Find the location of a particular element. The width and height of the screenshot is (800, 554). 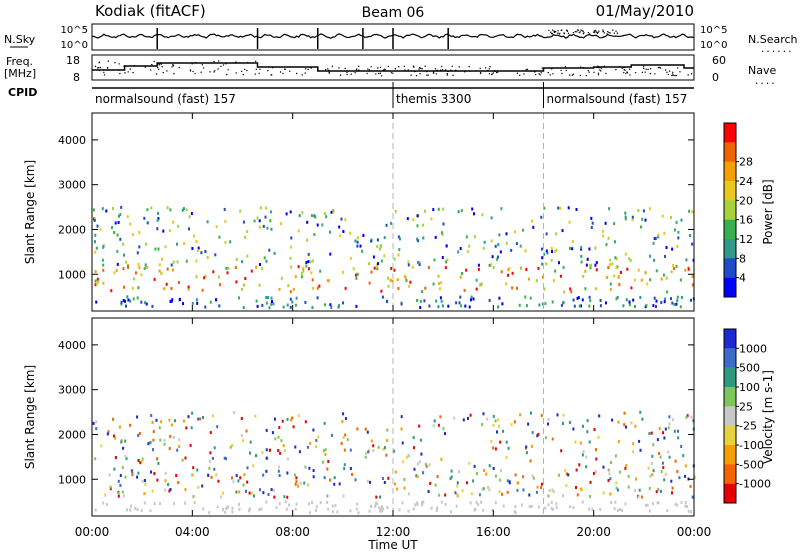

noise-traces is located at coordinates (393, 38).